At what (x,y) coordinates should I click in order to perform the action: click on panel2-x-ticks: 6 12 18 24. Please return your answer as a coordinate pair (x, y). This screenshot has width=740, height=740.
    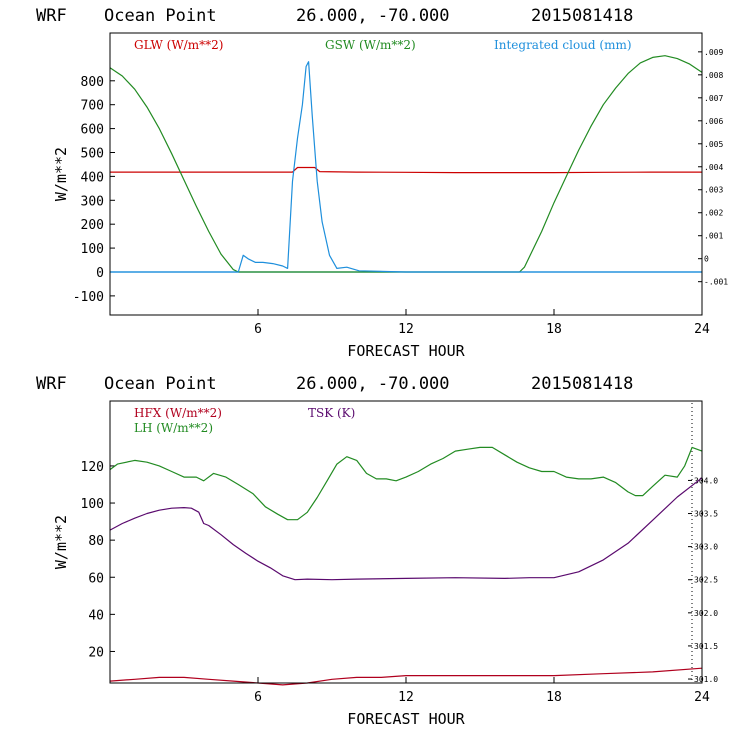
    Looking at the image, I should click on (482, 691).